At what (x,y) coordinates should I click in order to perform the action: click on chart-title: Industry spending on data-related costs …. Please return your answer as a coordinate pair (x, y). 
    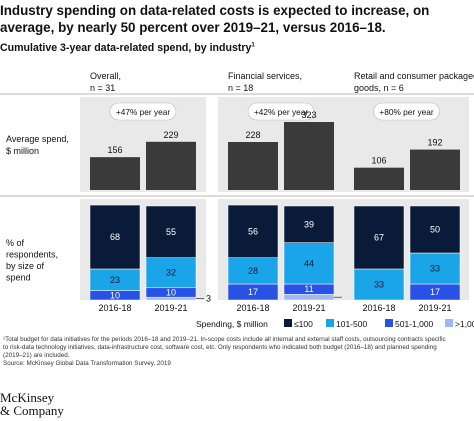
    Looking at the image, I should click on (215, 19).